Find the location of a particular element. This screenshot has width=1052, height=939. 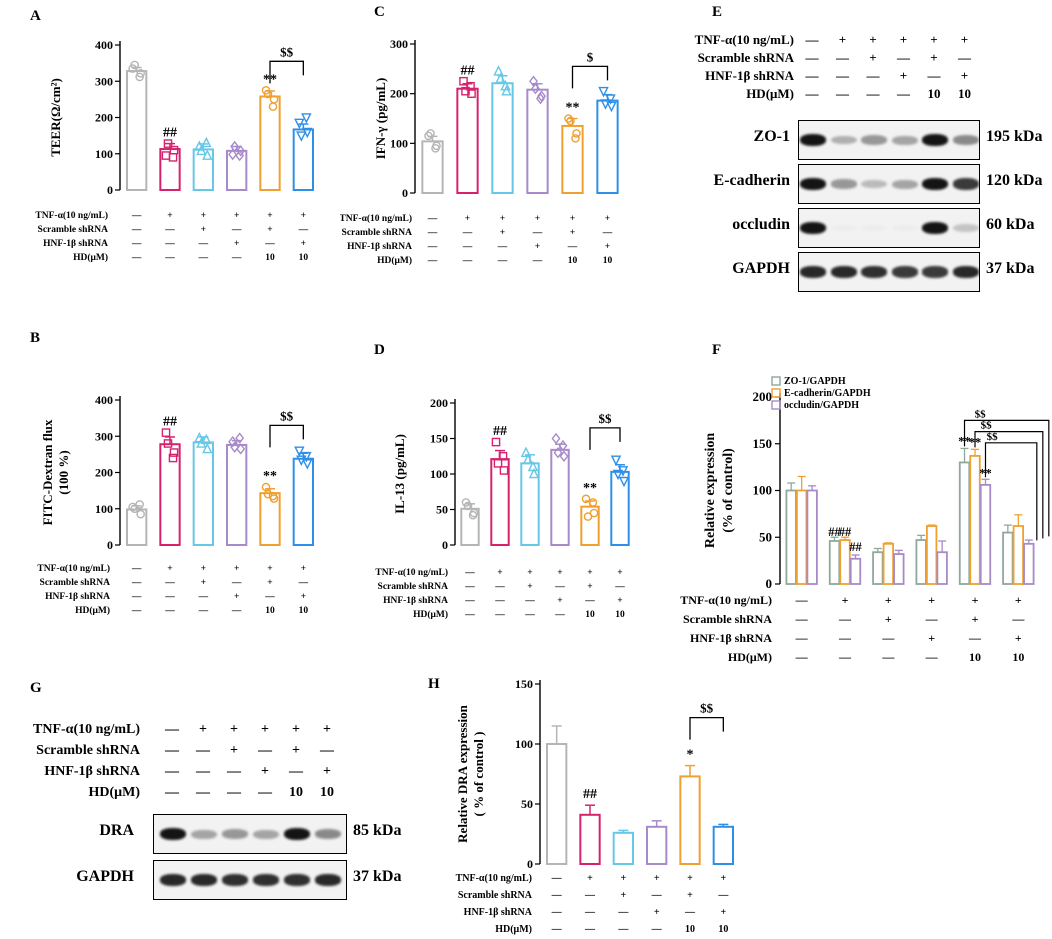

condition-label: HD(μM) is located at coordinates (90, 257).